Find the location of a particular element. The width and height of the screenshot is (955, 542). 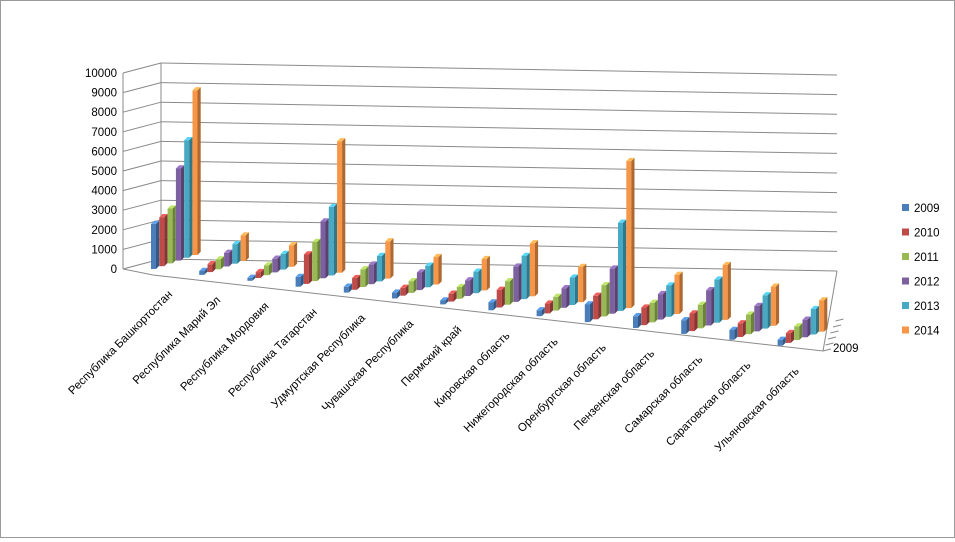

y-tick-label: 1000 is located at coordinates (104, 250).